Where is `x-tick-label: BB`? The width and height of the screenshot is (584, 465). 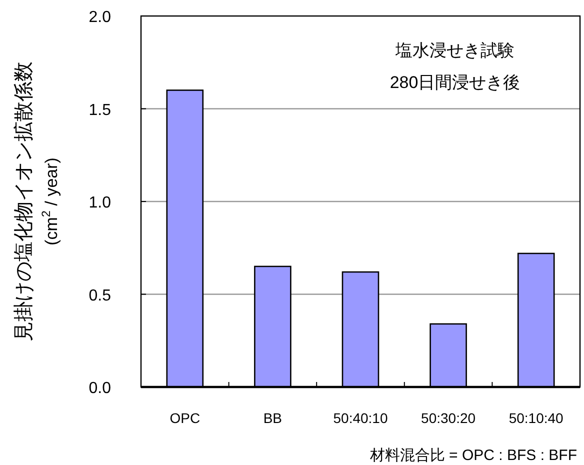
x-tick-label: BB is located at coordinates (272, 418).